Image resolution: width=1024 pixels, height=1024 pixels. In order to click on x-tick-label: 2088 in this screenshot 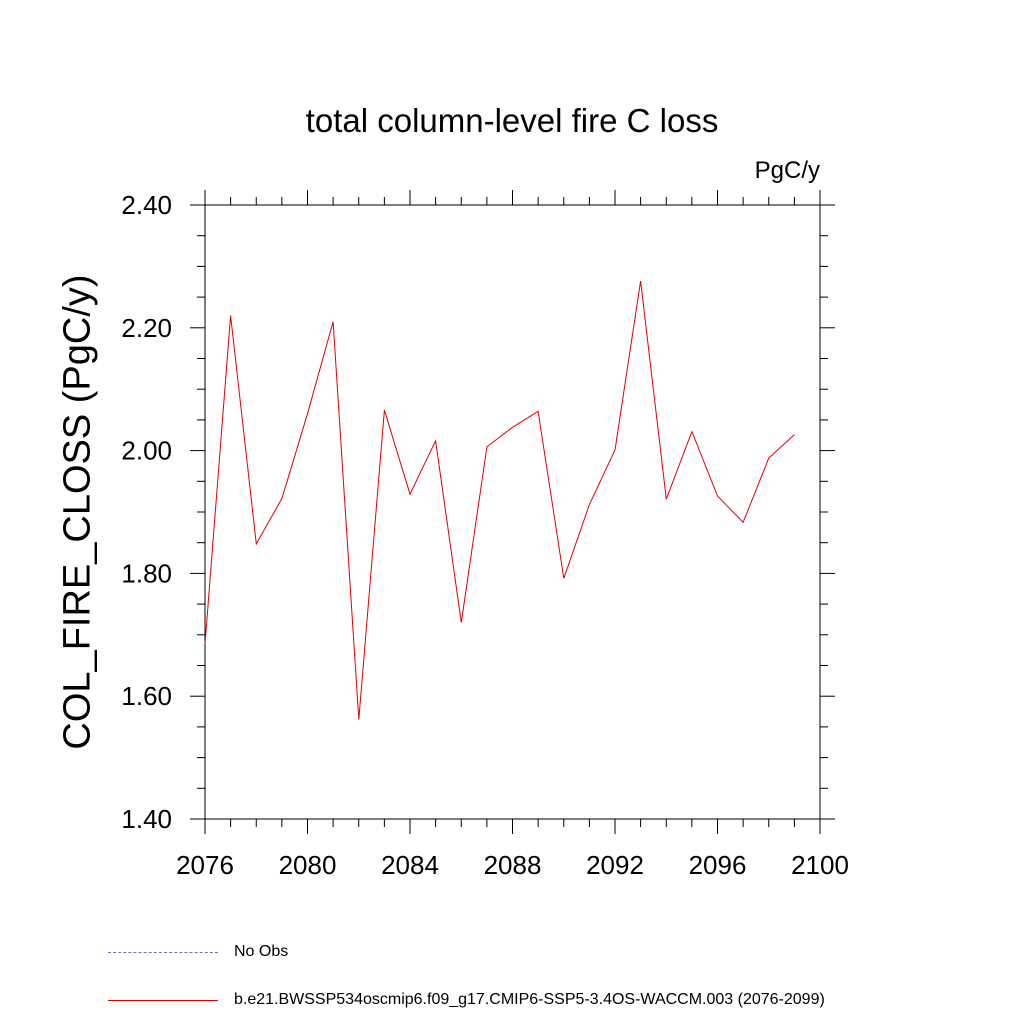, I will do `click(513, 865)`.